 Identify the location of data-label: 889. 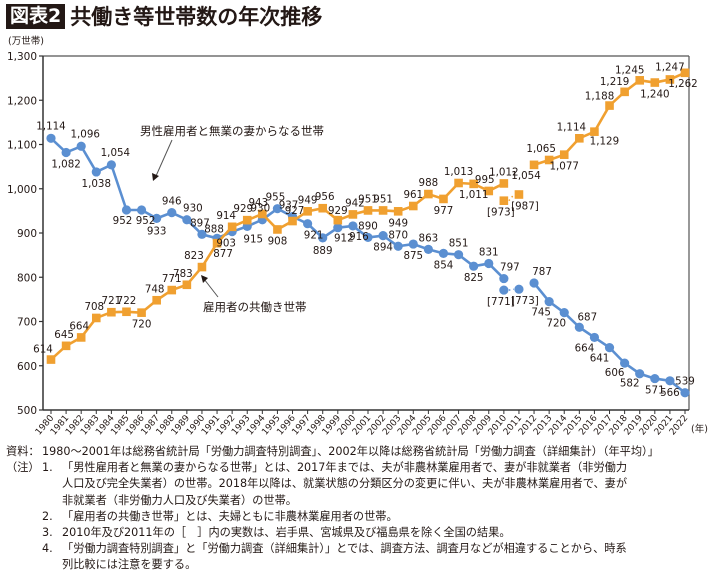
(323, 251).